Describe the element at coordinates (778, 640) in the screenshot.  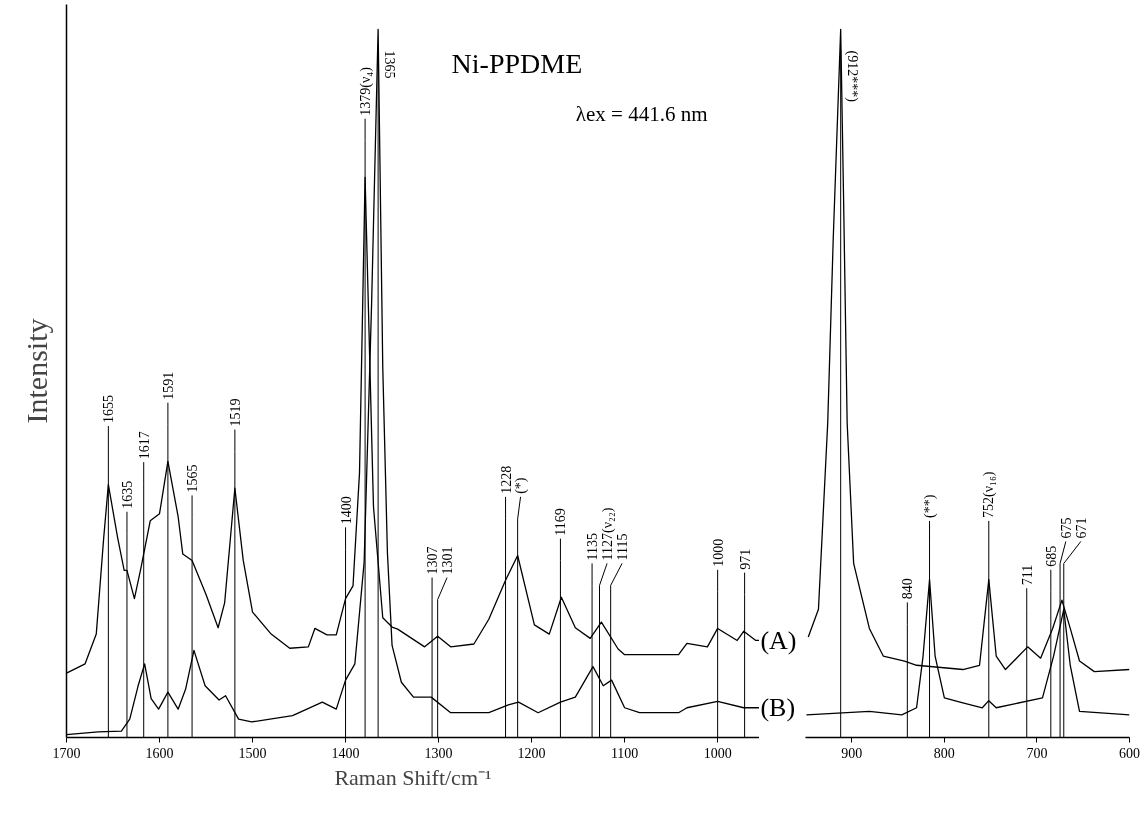
I see `series-label: (A)` at that location.